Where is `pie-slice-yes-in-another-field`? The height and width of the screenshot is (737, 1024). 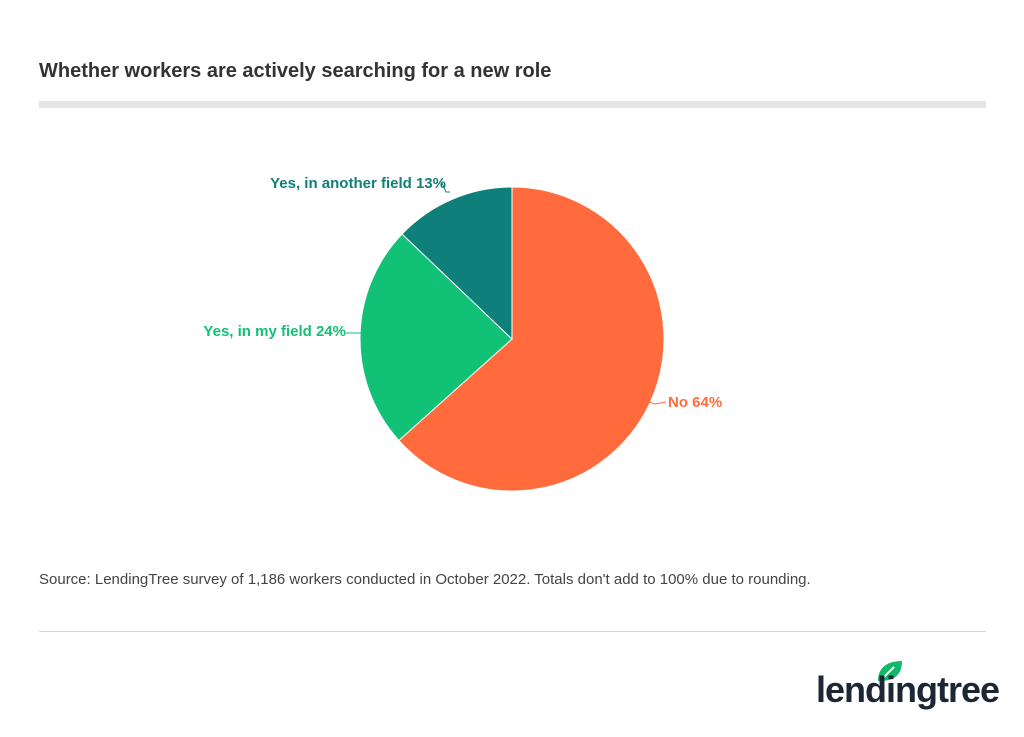
pie-slice-yes-in-another-field is located at coordinates (457, 263).